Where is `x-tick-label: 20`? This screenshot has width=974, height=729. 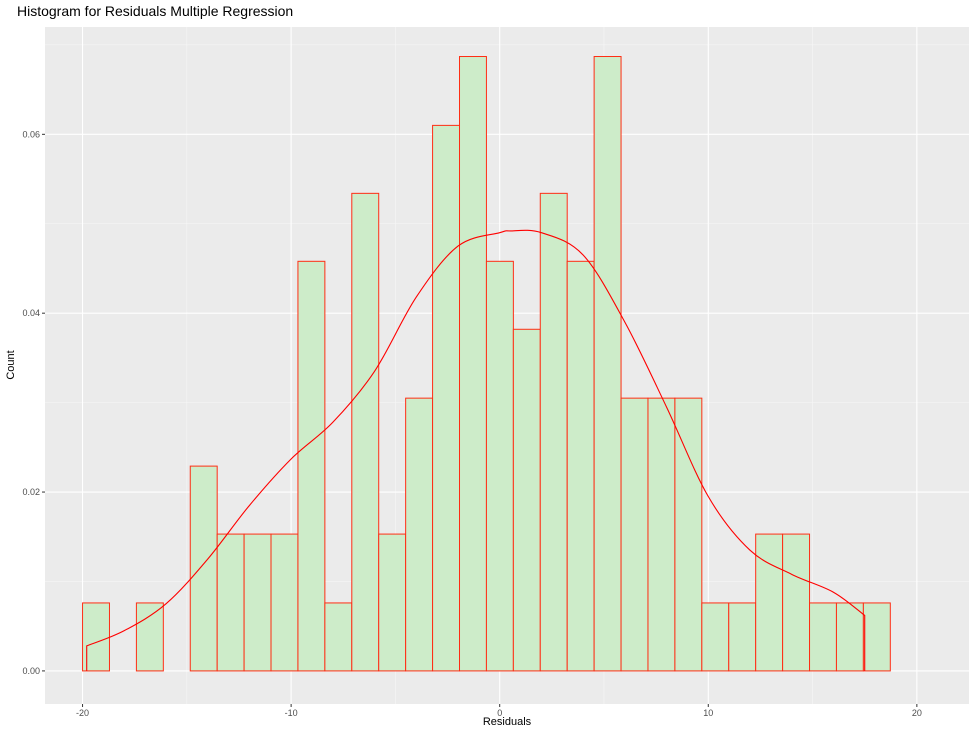
x-tick-label: 20 is located at coordinates (917, 713).